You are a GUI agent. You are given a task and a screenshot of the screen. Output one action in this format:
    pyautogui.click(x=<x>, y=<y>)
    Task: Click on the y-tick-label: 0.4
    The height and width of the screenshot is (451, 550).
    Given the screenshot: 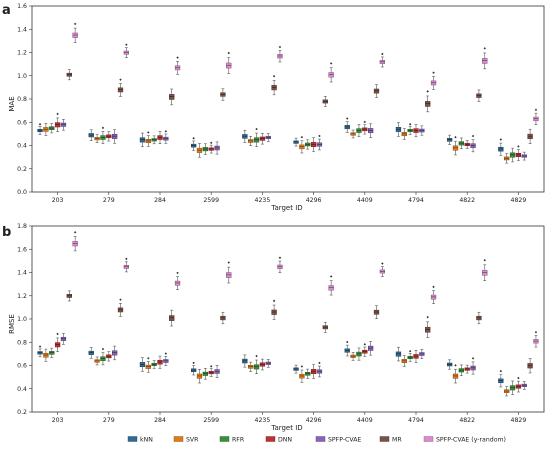 What is the action you would take?
    pyautogui.click(x=22, y=389)
    